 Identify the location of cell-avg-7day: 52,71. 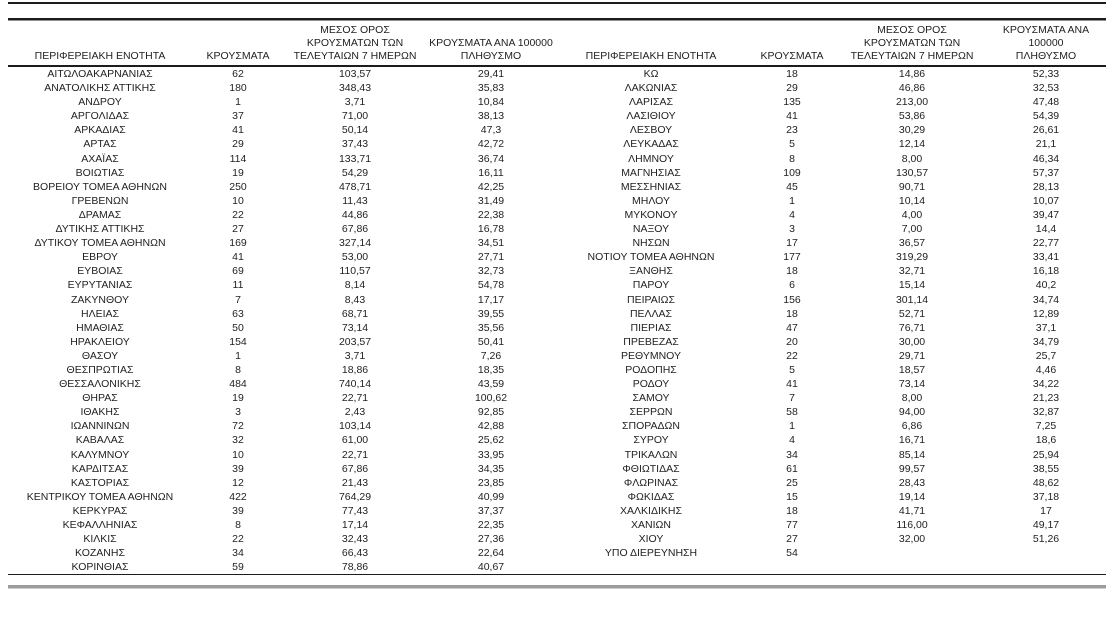
(912, 313).